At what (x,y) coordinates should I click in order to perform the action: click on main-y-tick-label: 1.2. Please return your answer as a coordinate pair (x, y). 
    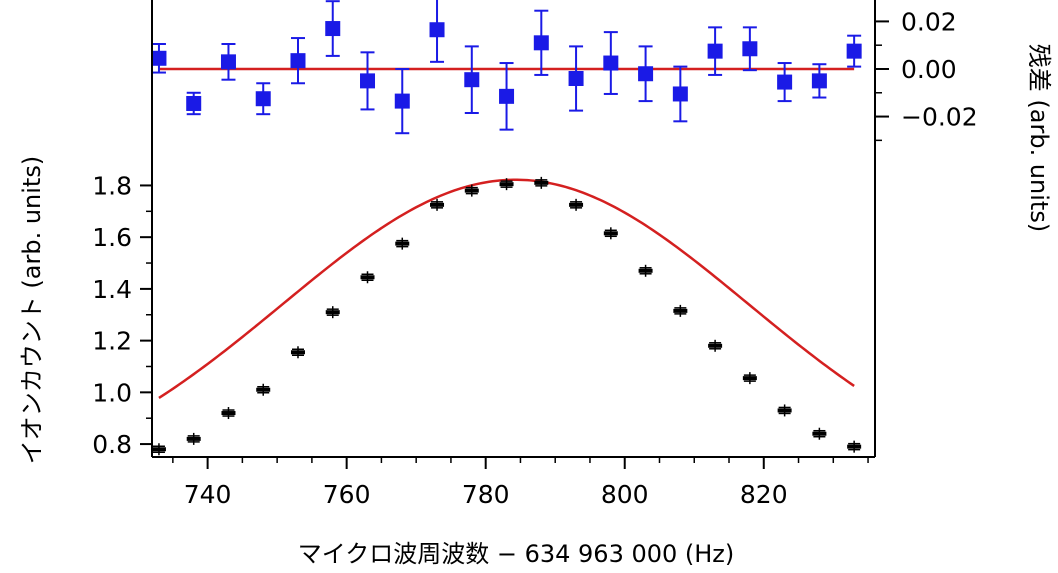
    Looking at the image, I should click on (112, 341).